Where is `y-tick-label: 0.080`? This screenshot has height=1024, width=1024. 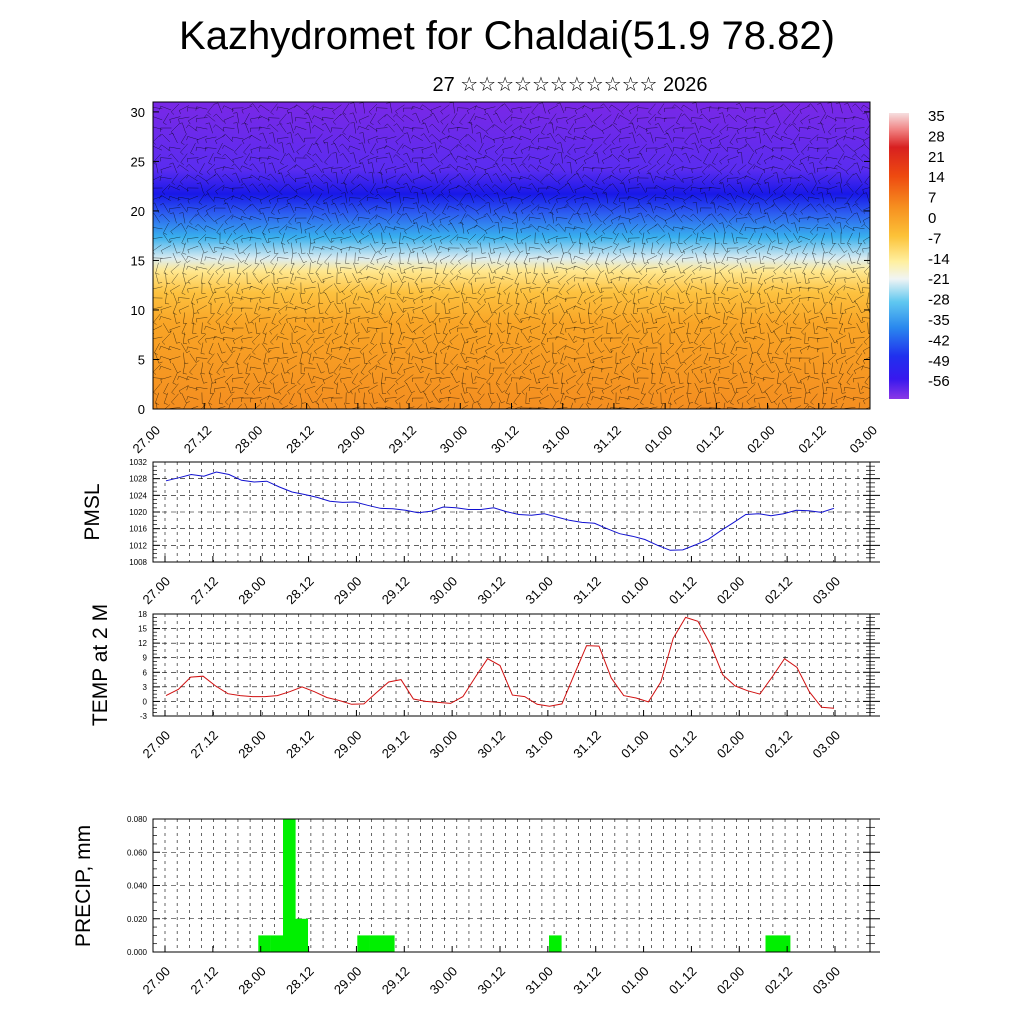
y-tick-label: 0.080 is located at coordinates (137, 819).